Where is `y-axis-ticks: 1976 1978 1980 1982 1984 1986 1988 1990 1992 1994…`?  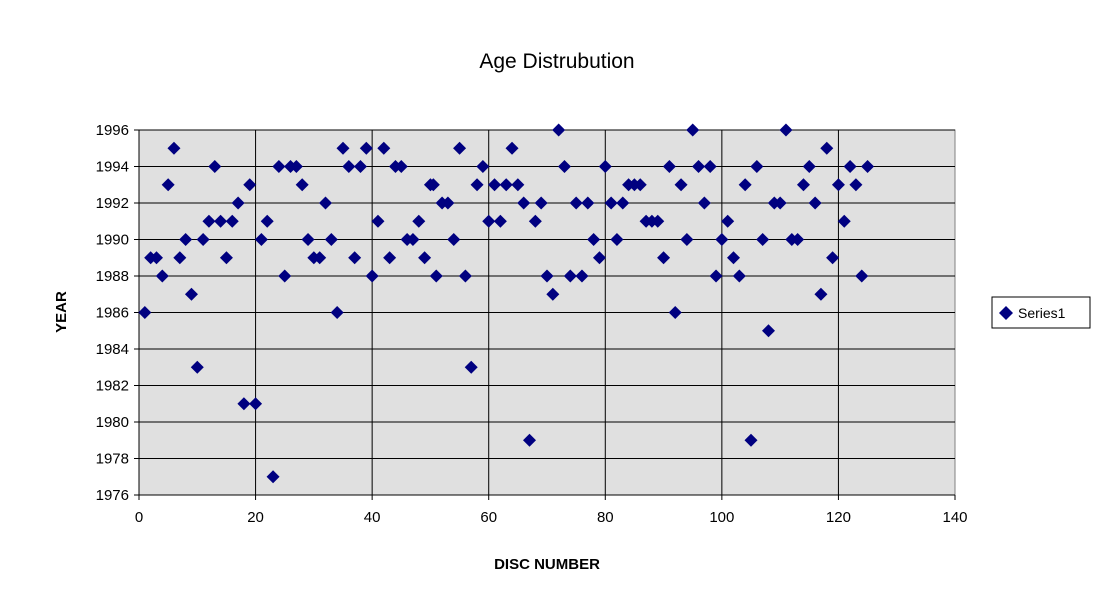
y-axis-ticks: 1976 1978 1980 1982 1984 1986 1988 1990 1992 1994… is located at coordinates (117, 313).